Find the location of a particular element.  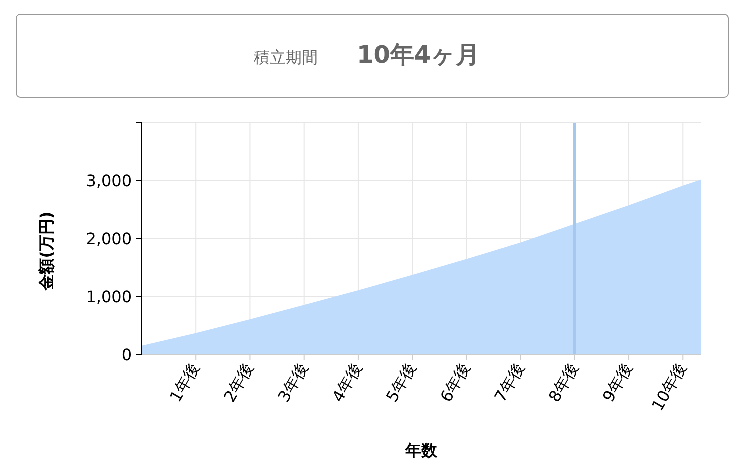

chart-title: 積立期間 is located at coordinates (286, 57).